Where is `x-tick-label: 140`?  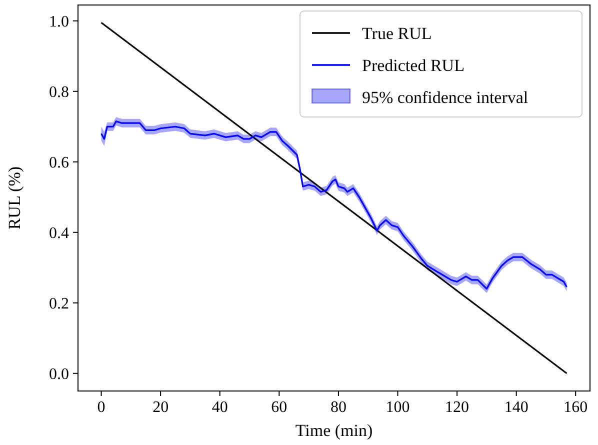 x-tick-label: 140 is located at coordinates (516, 407).